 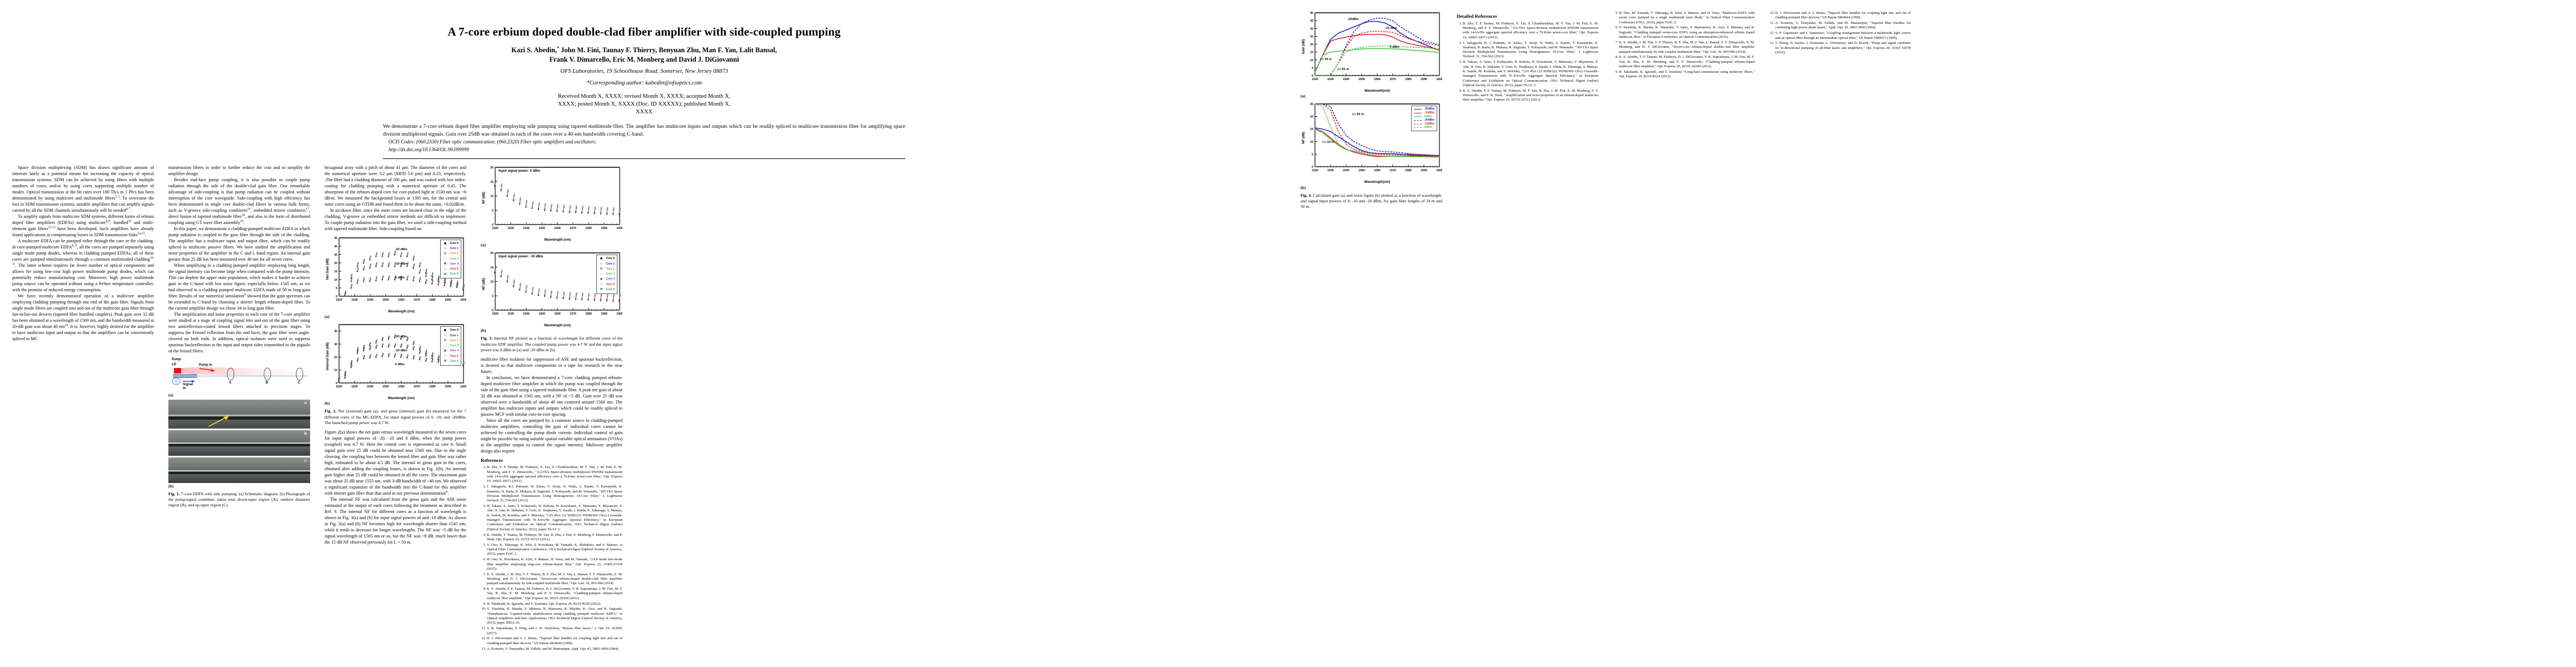 I want to click on author-line-1: Kazi S. Abedin,, so click(x=534, y=50).